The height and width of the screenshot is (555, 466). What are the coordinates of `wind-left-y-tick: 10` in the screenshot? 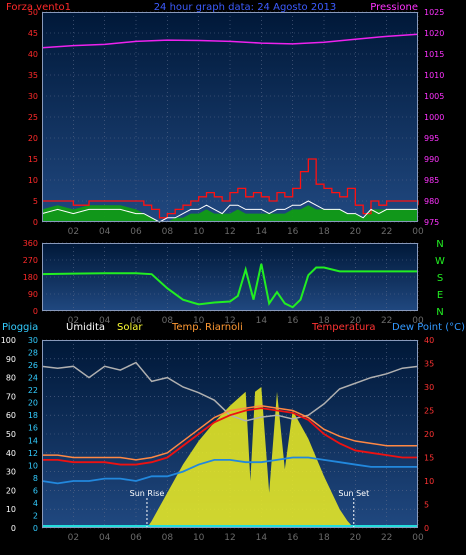 It's located at (33, 180).